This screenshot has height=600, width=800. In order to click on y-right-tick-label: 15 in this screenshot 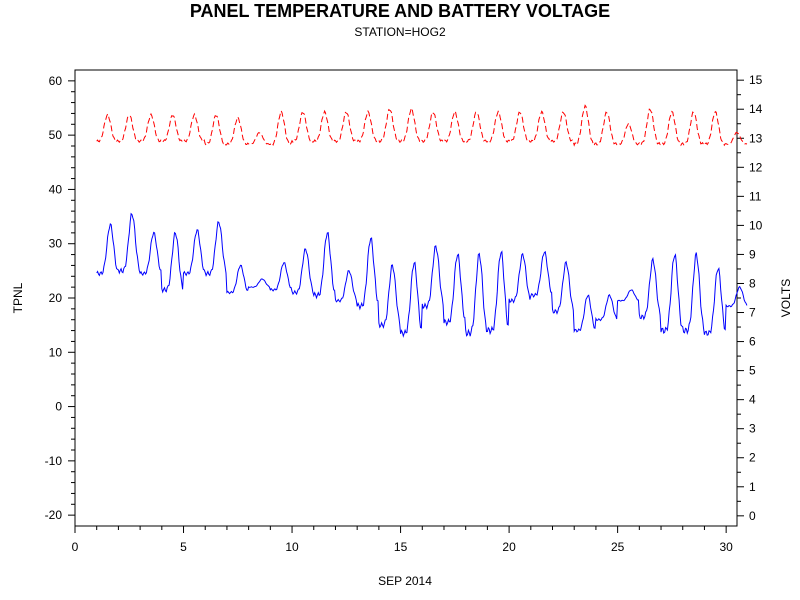, I will do `click(756, 80)`.